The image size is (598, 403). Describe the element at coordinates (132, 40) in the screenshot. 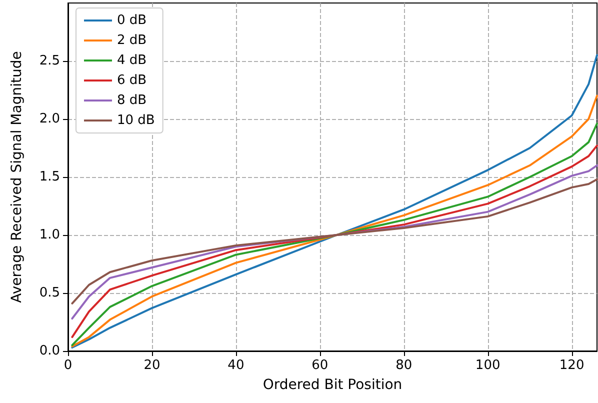

I see `legend-label: 2 dB` at that location.